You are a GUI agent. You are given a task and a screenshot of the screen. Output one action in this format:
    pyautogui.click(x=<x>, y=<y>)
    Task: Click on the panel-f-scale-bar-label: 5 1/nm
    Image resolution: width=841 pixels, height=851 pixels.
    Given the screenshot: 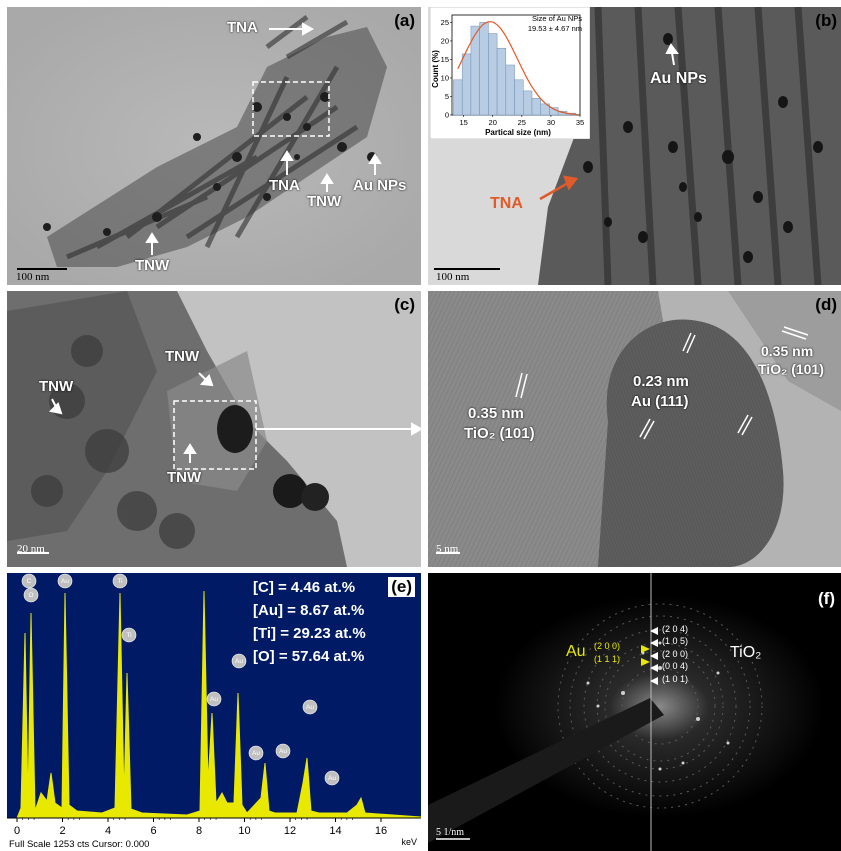 What is the action you would take?
    pyautogui.click(x=450, y=832)
    